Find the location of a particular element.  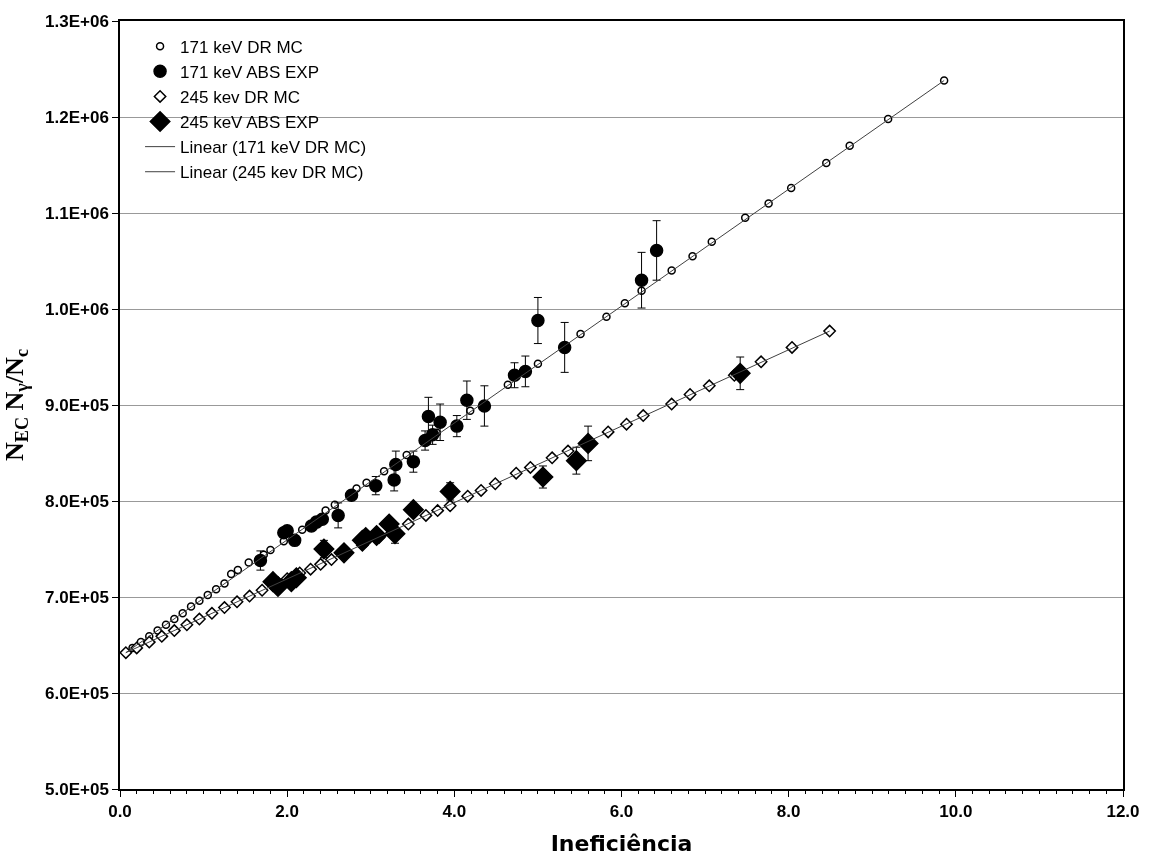

x-tick-label: 2.0 is located at coordinates (287, 812).